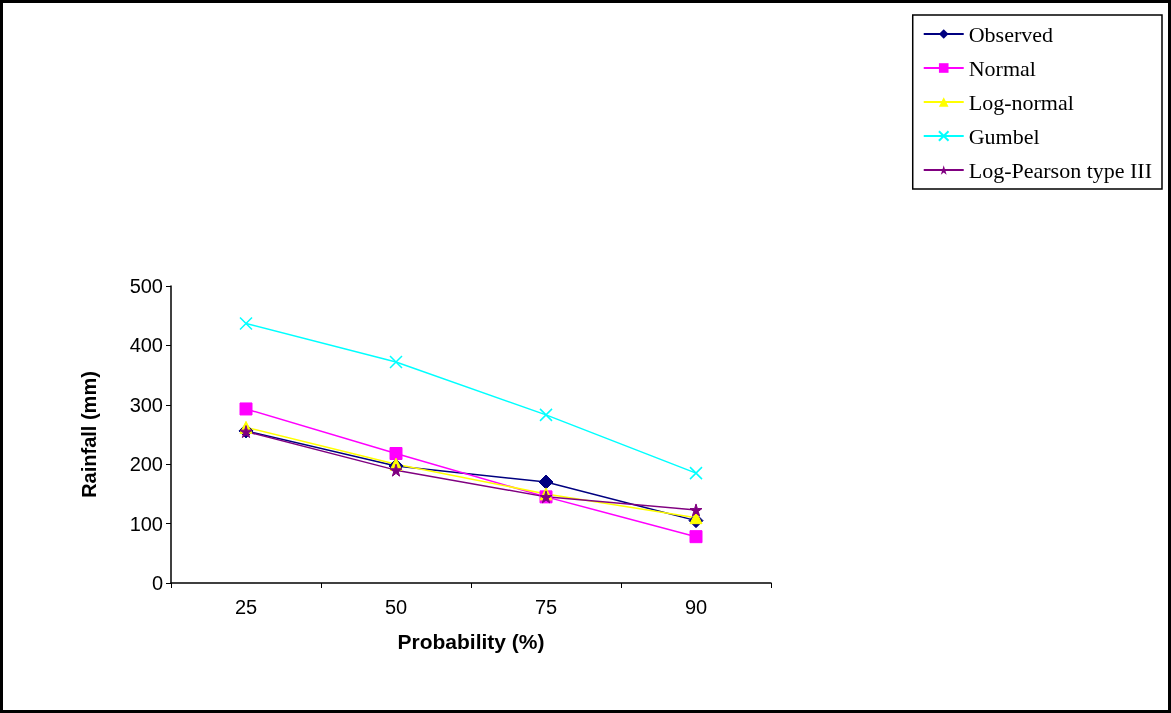 This screenshot has height=713, width=1171. I want to click on x-tick-label: 75, so click(546, 607).